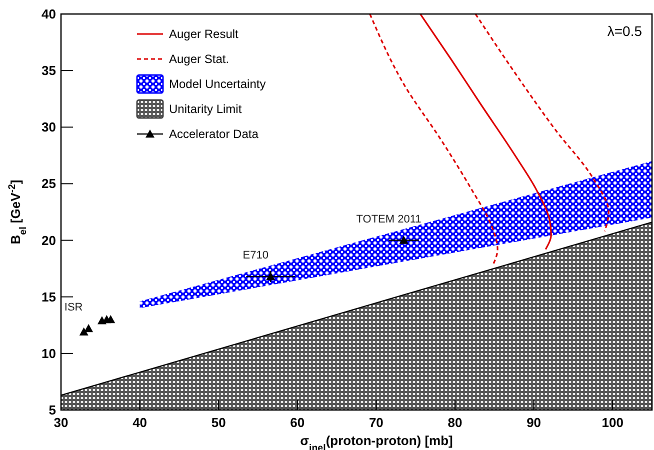  I want to click on x-tick-label: 70, so click(376, 422).